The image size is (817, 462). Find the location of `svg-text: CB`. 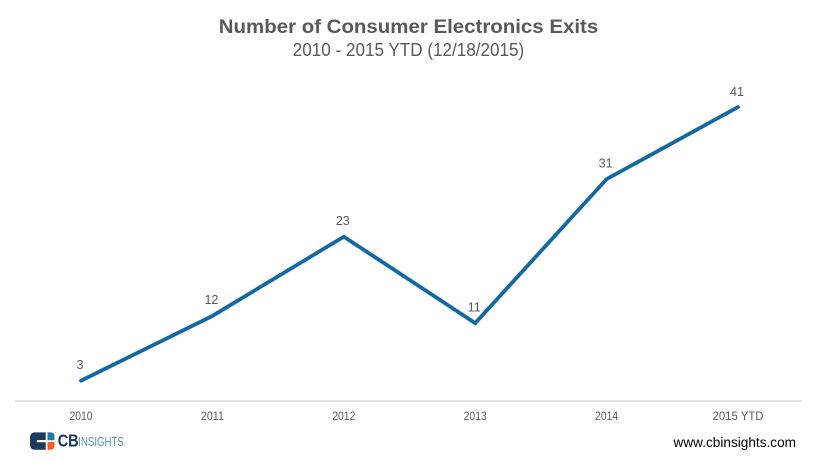

svg-text: CB is located at coordinates (68, 441).